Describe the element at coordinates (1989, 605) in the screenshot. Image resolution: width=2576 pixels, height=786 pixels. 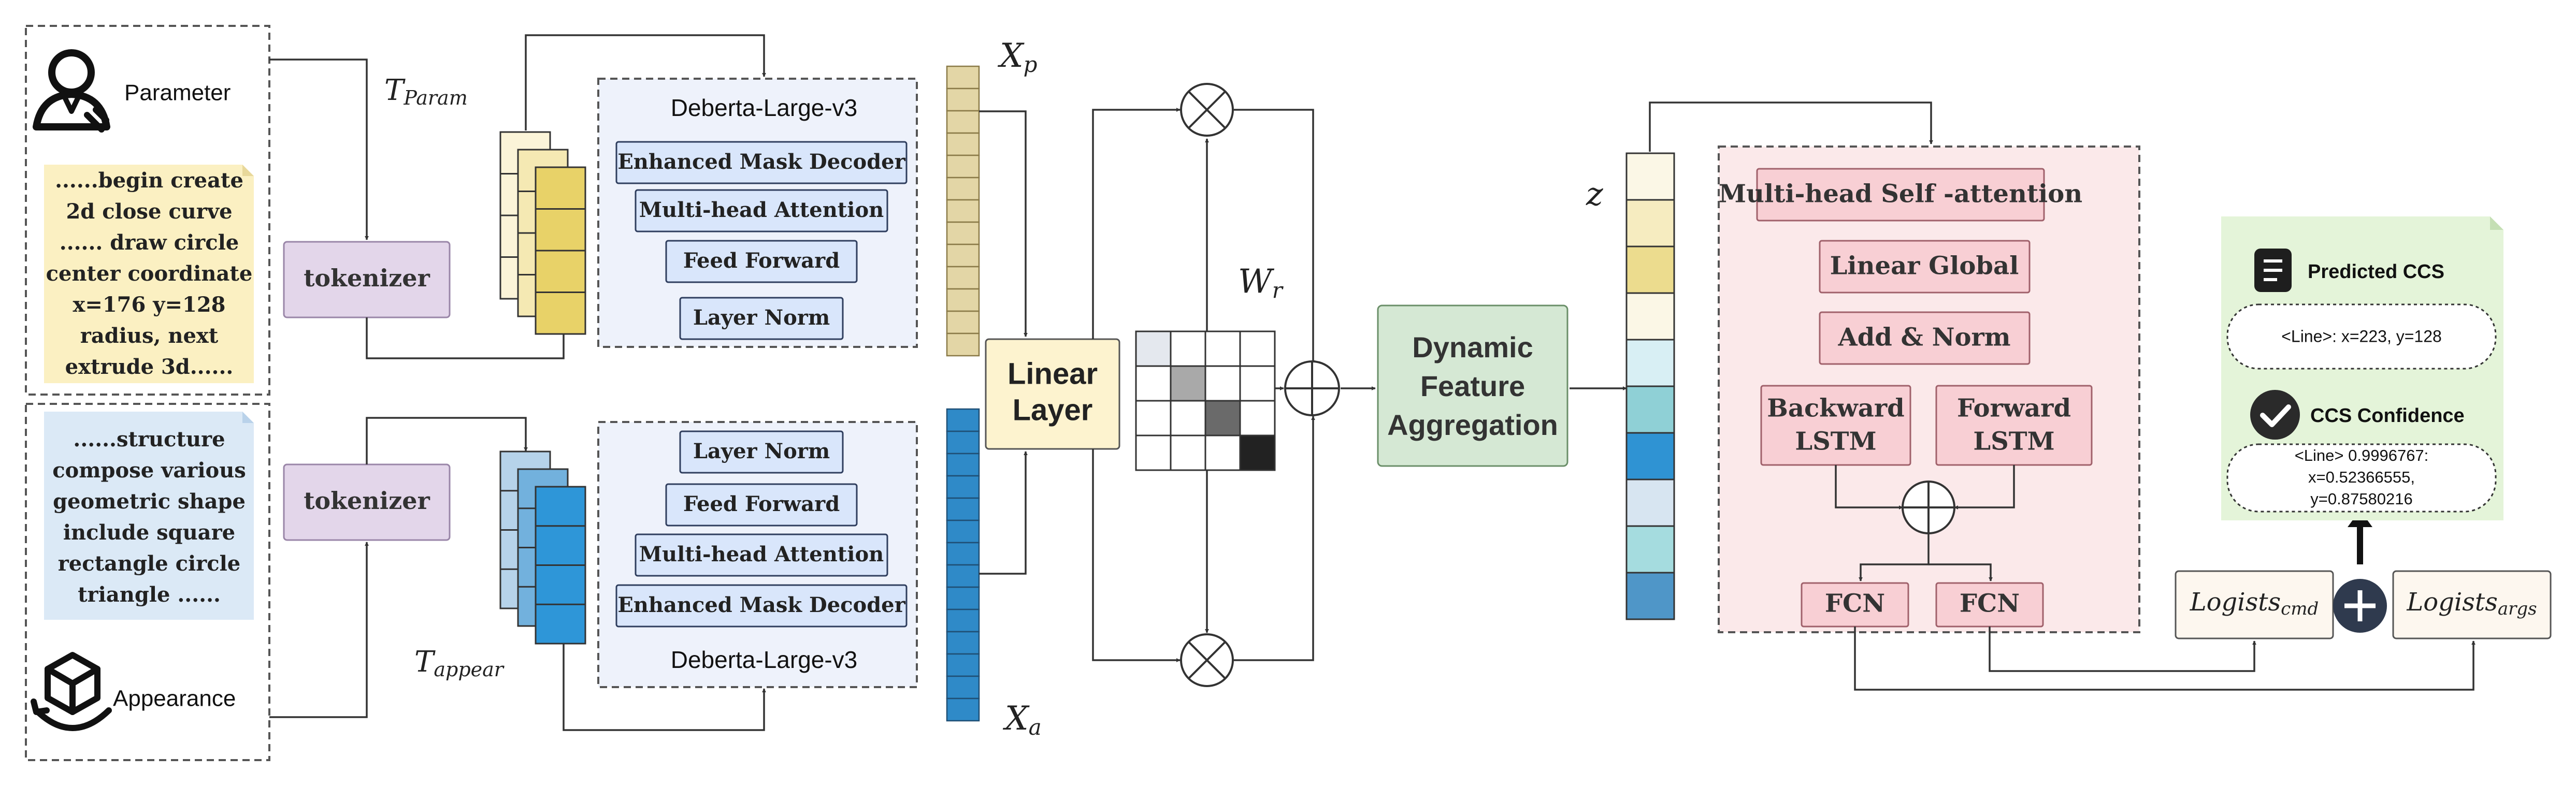
I see `fcn-right-block: FCN` at that location.